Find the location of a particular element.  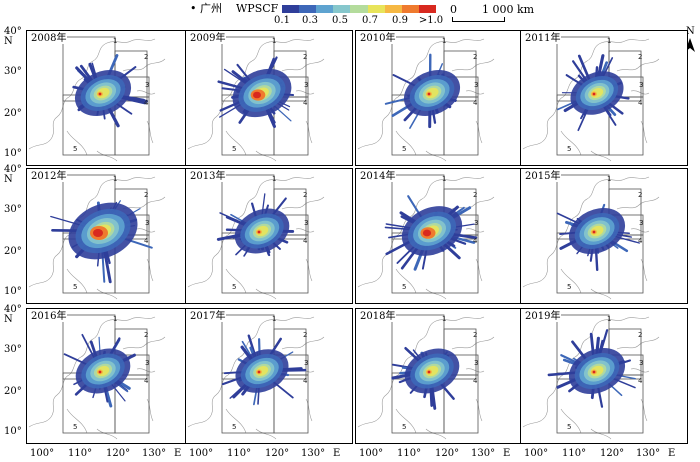

colorbar-tick: 0.5 is located at coordinates (340, 20).